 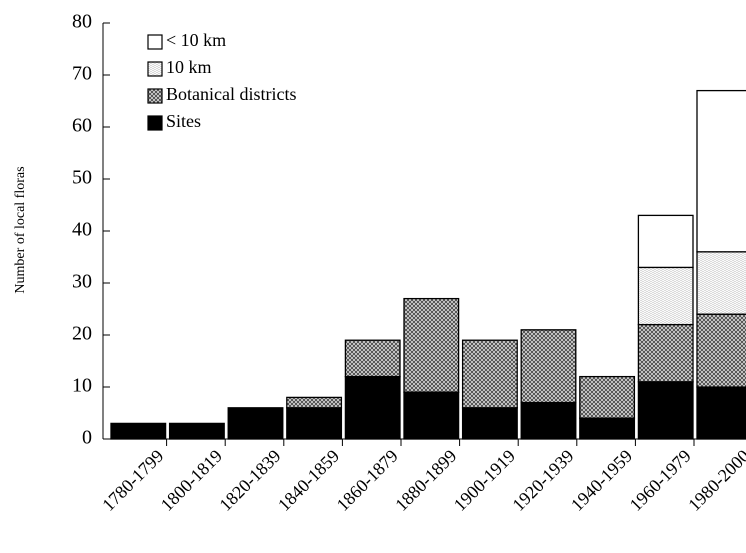 What do you see at coordinates (82, 178) in the screenshot?
I see `y-tick-label: 50` at bounding box center [82, 178].